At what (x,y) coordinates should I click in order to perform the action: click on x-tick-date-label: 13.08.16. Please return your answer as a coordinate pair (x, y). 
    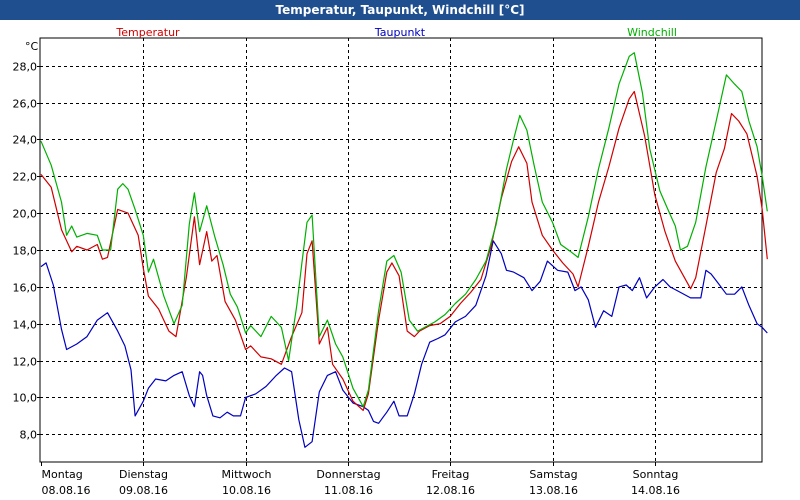
    Looking at the image, I should click on (553, 490).